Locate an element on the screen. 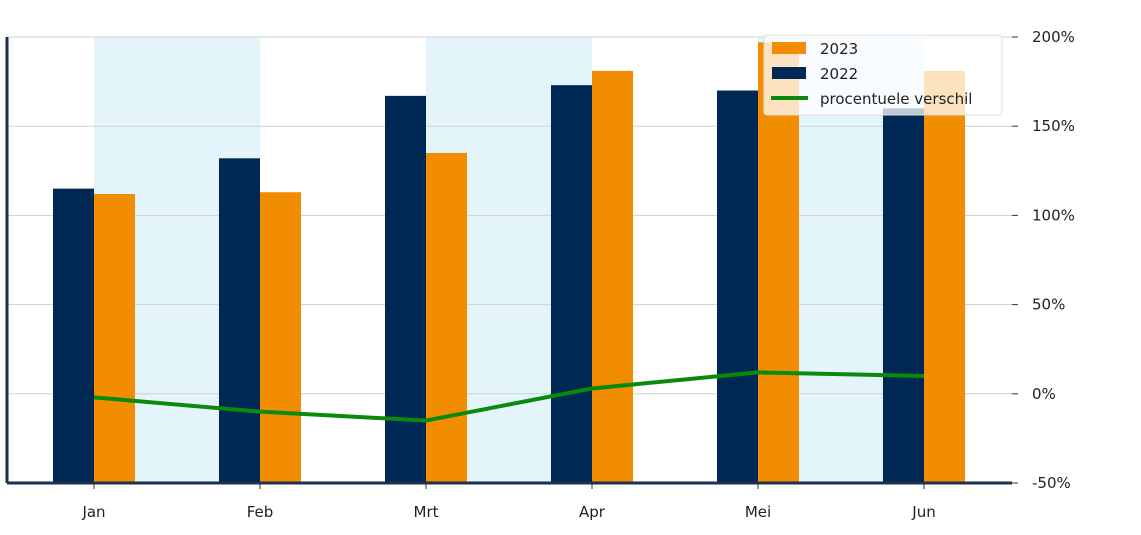  bar-2022-mrt is located at coordinates (405, 289).